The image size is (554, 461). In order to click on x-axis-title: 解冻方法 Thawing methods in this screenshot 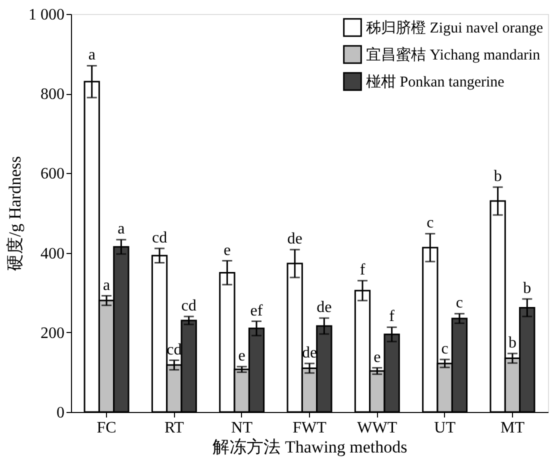, I will do `click(310, 447)`.